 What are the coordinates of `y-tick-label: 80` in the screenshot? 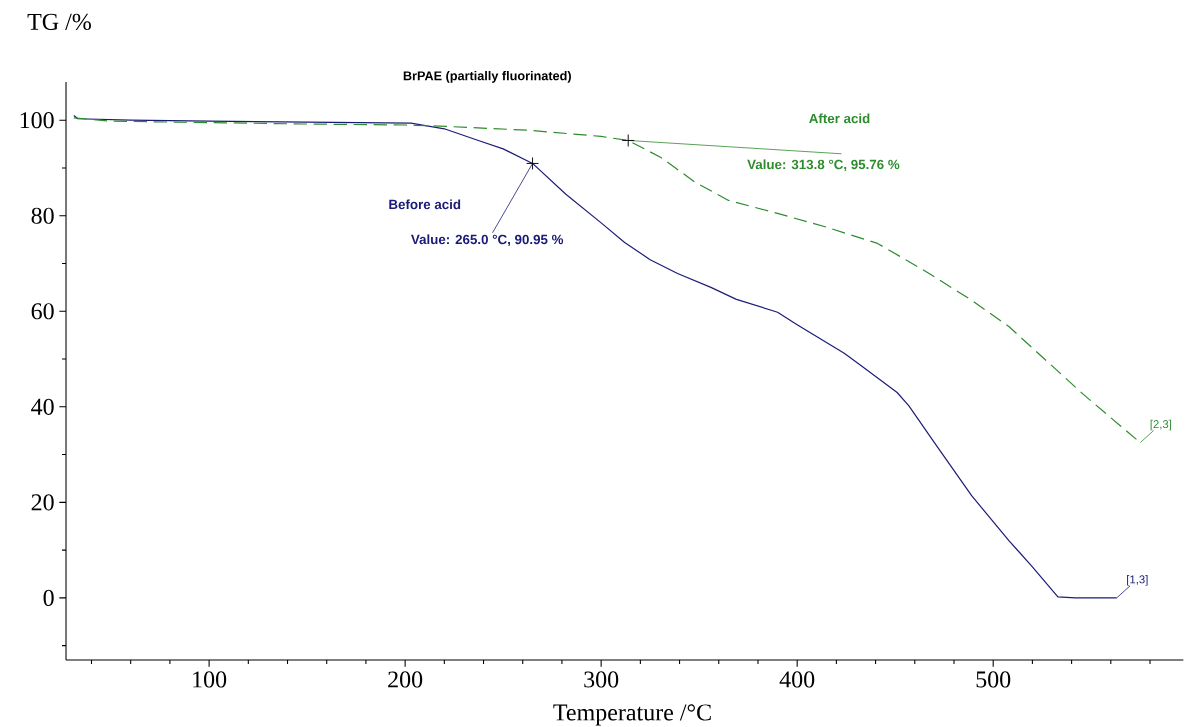 It's located at (42, 215).